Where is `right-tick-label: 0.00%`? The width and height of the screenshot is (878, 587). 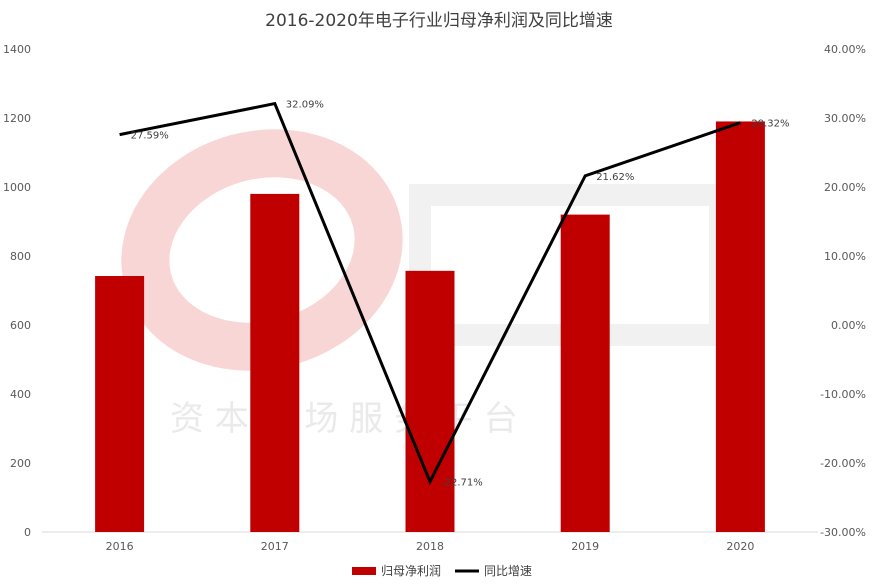 right-tick-label: 0.00% is located at coordinates (848, 325).